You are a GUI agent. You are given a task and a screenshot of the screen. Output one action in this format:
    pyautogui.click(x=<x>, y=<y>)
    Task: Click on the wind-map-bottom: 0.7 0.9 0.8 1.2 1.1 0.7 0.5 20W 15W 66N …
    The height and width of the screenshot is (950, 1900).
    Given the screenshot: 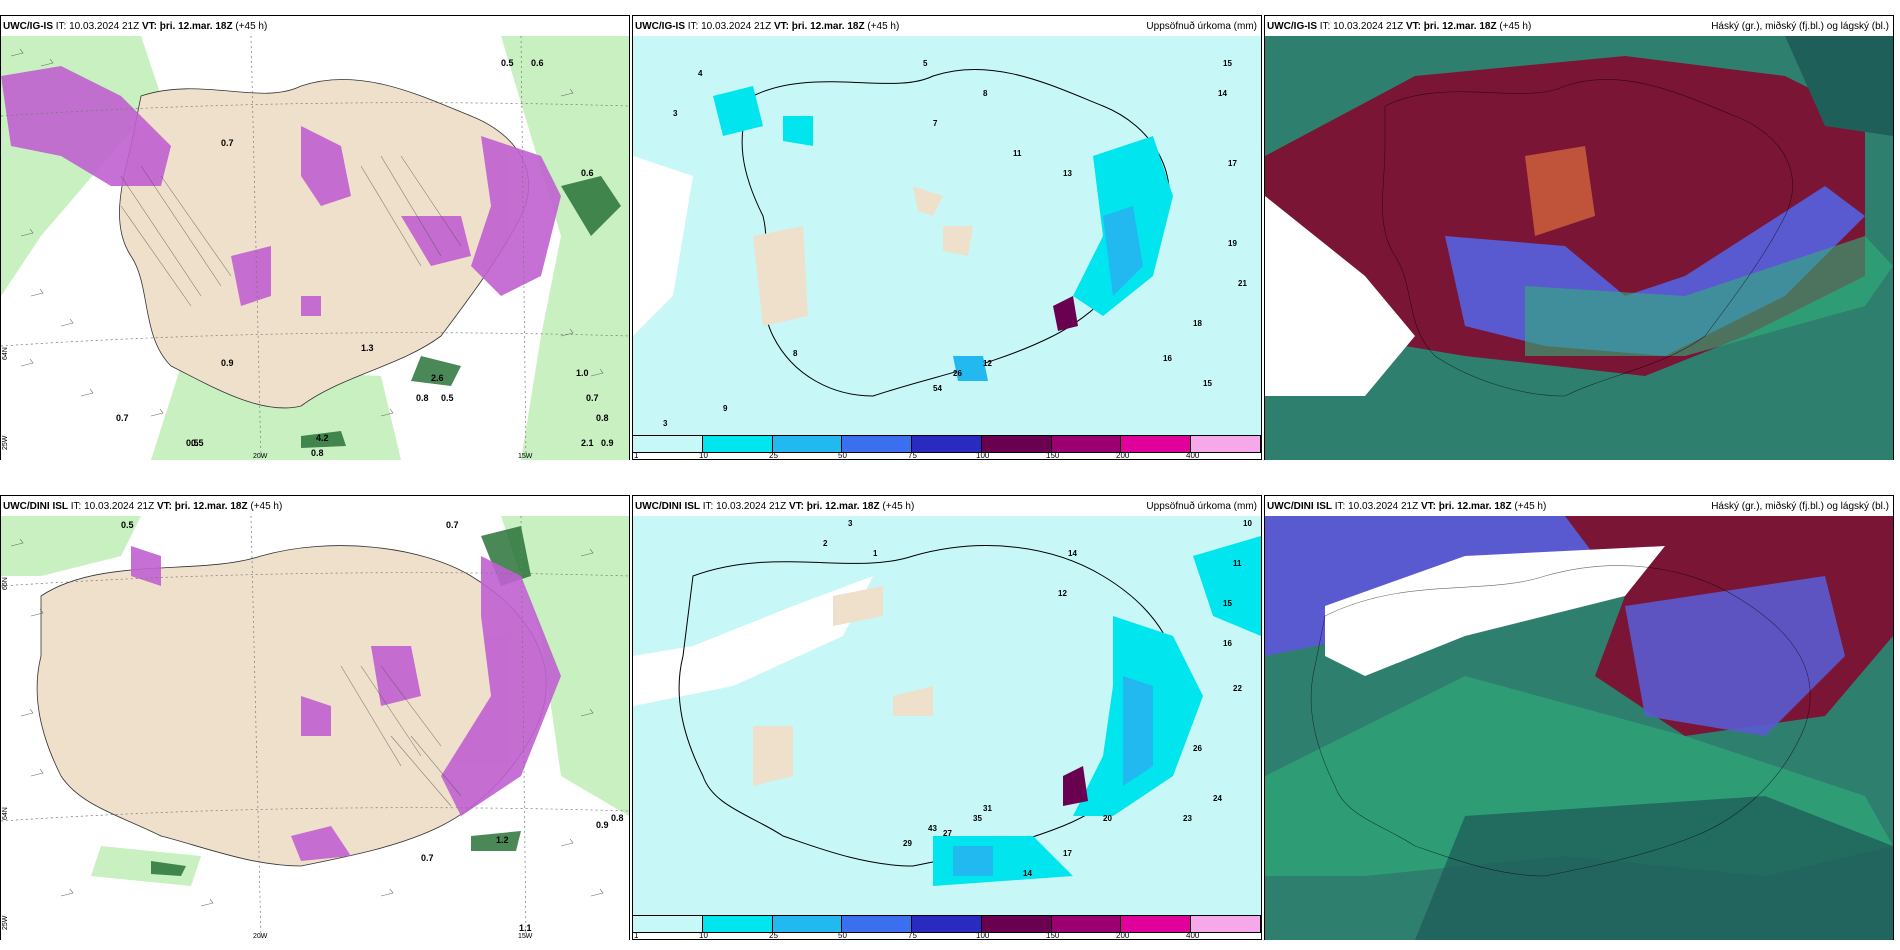 What is the action you would take?
    pyautogui.click(x=315, y=728)
    